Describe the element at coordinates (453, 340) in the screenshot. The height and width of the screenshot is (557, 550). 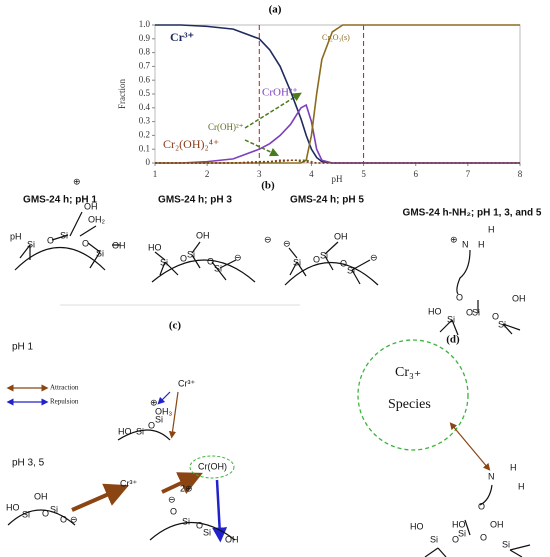
I see `diagram-text: (d)` at that location.